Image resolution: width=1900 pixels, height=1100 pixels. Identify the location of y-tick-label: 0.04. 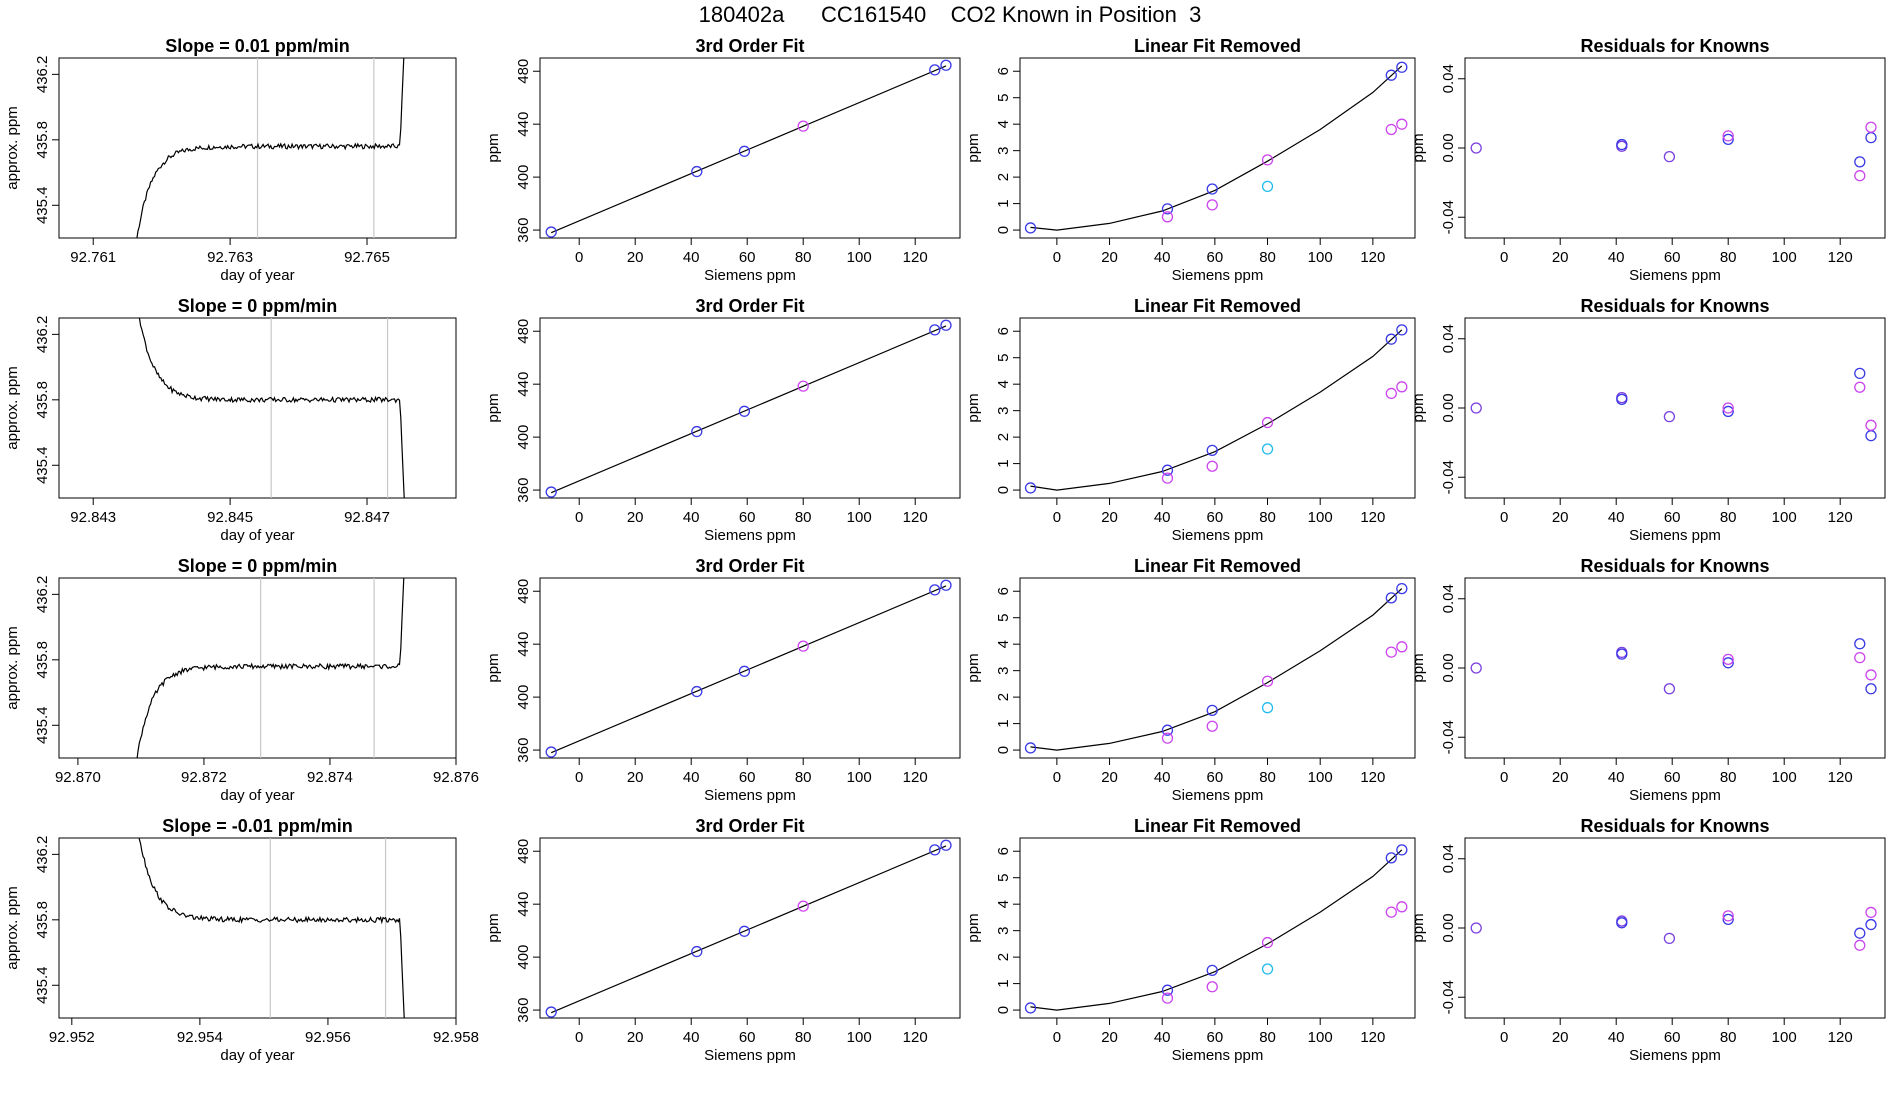
(1448, 858).